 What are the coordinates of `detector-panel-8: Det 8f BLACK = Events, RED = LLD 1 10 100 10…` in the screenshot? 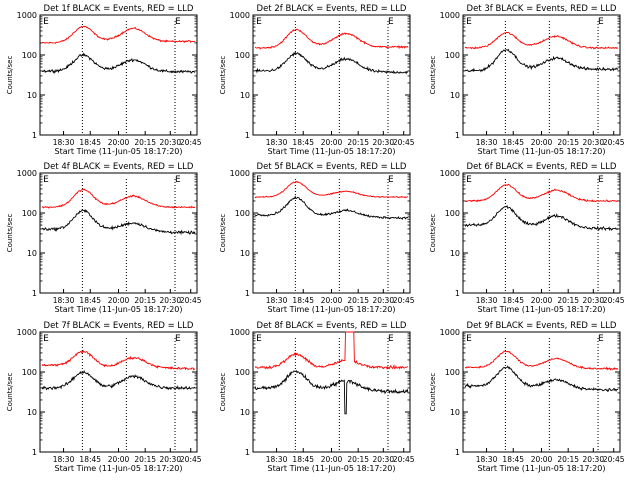 It's located at (317, 397).